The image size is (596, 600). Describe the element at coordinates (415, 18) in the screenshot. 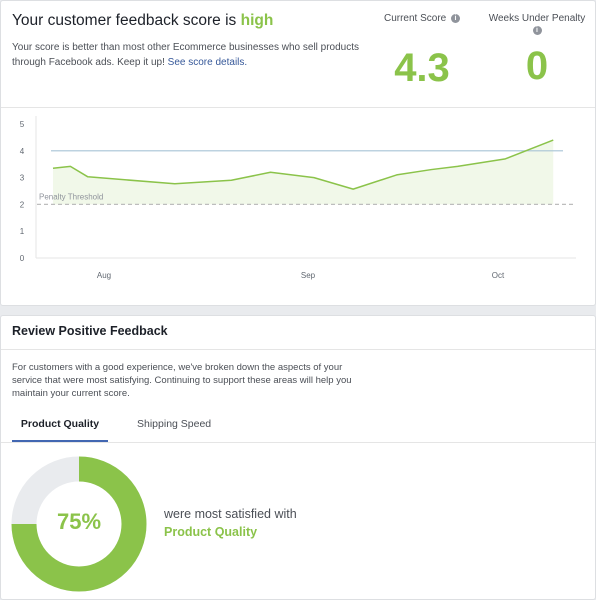

I see `current-score-label: Current Score` at that location.